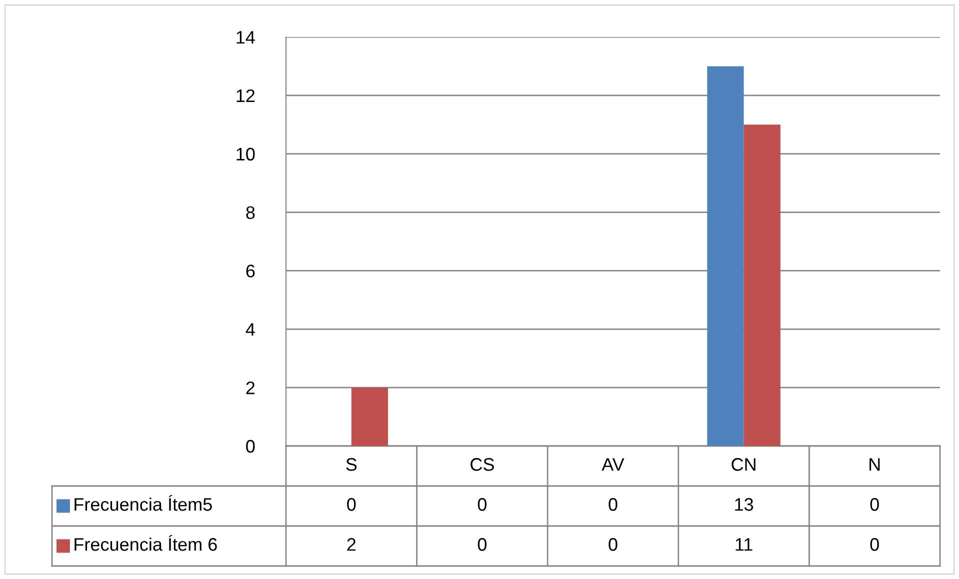 This screenshot has height=579, width=959. Describe the element at coordinates (250, 446) in the screenshot. I see `y-tick-label: 0` at that location.